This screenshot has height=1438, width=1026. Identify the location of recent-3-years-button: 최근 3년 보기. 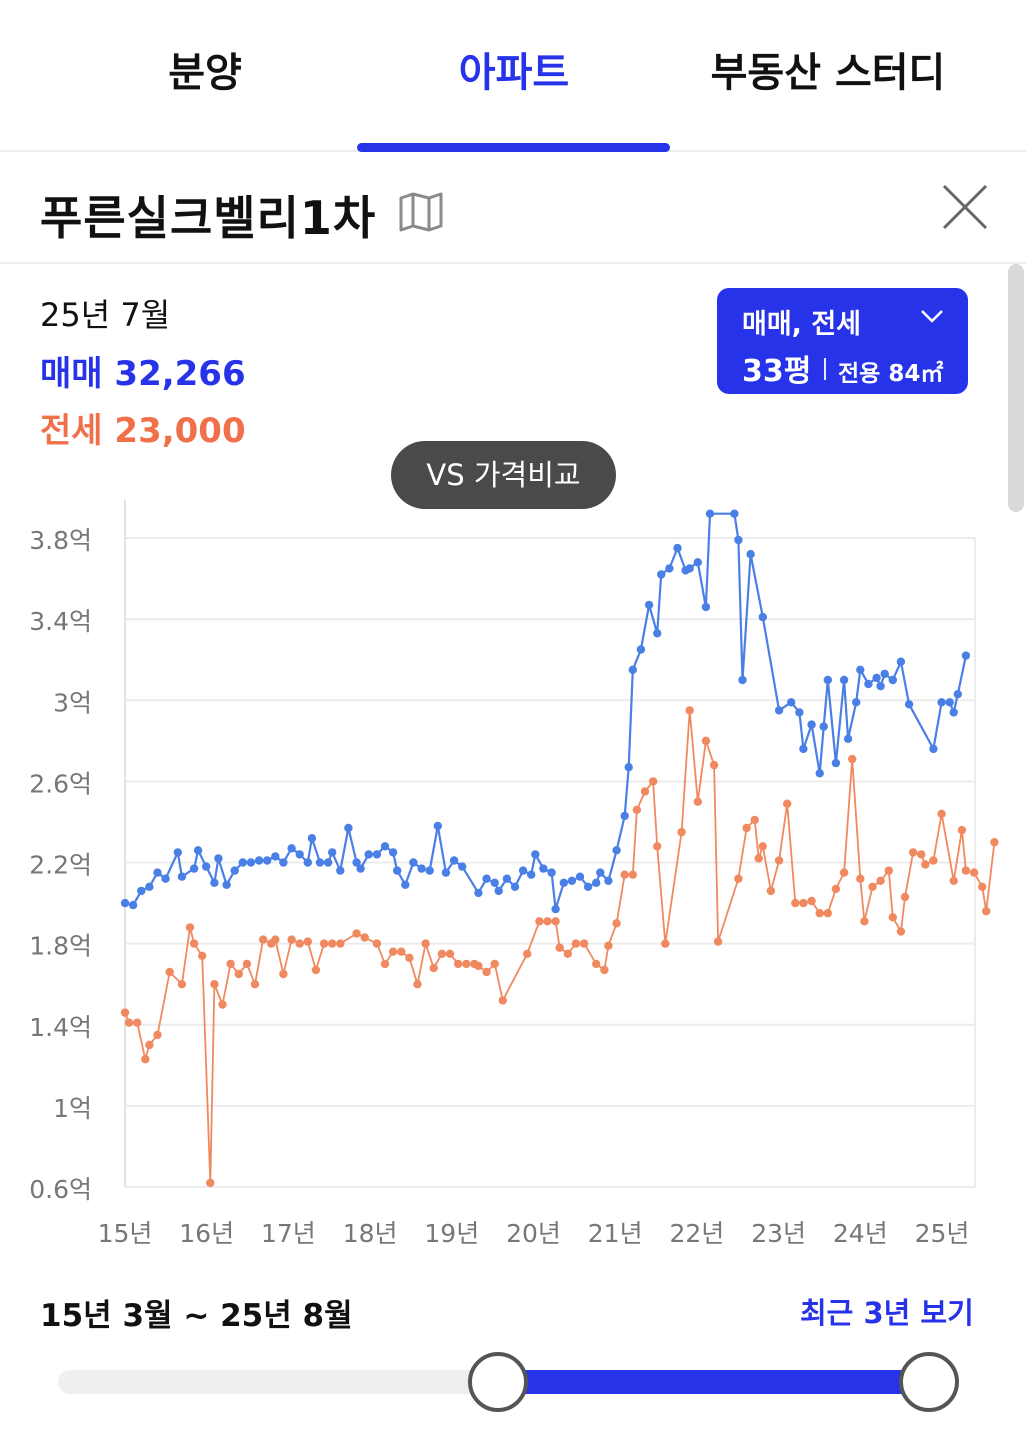
(887, 1313).